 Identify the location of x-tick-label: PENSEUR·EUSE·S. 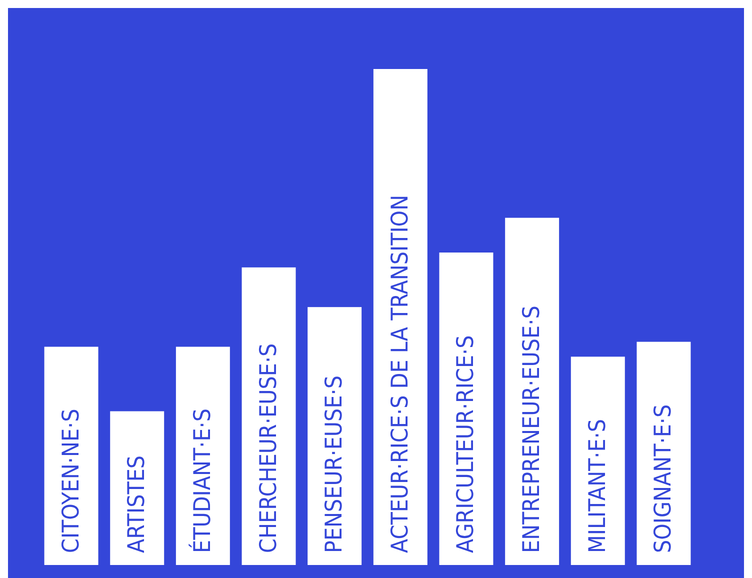
(335, 464).